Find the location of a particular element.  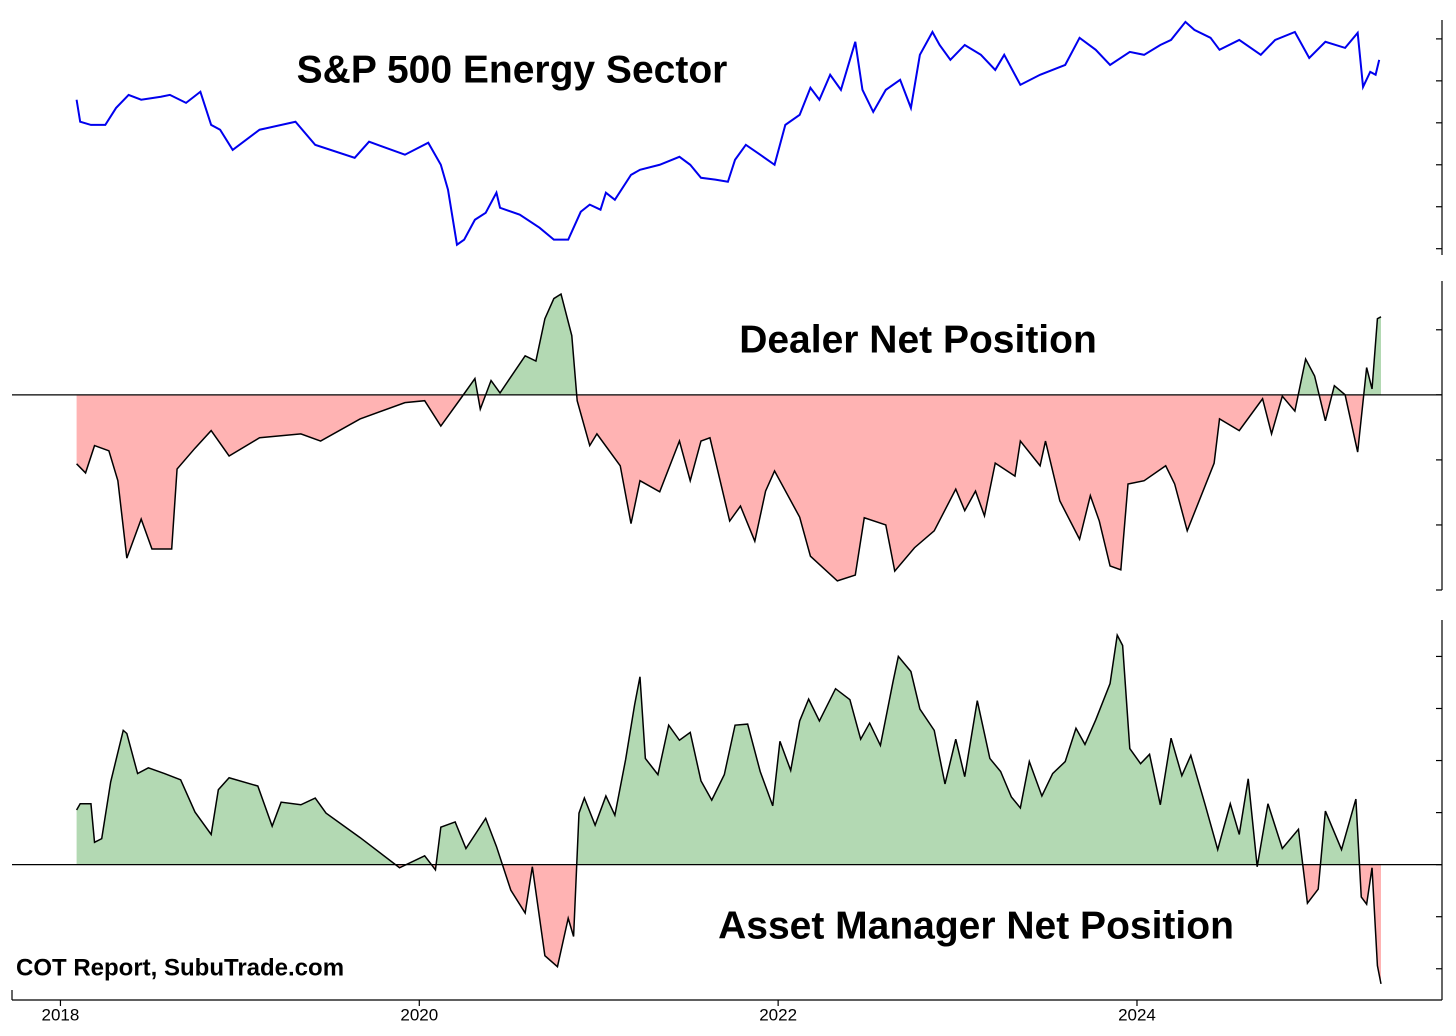

x-tick-label: 2018 is located at coordinates (61, 1014).